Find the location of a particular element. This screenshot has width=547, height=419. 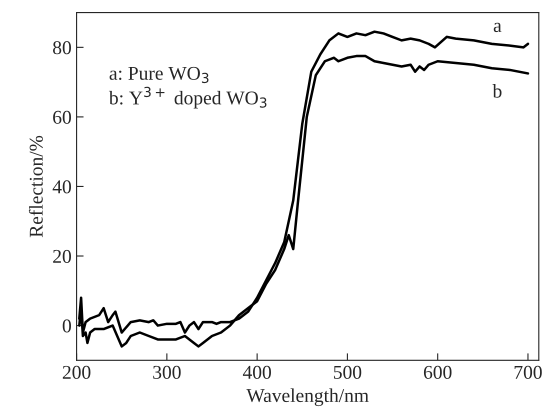

x-tick-label: 400 is located at coordinates (256, 372).